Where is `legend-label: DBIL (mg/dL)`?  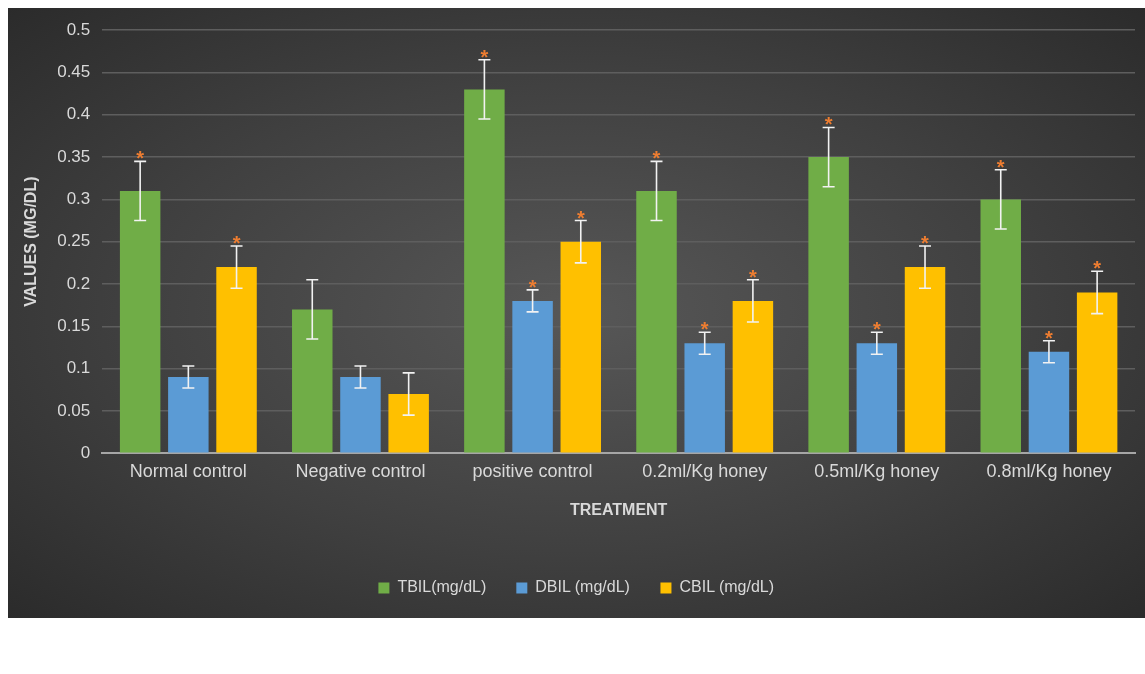 legend-label: DBIL (mg/dL) is located at coordinates (582, 587).